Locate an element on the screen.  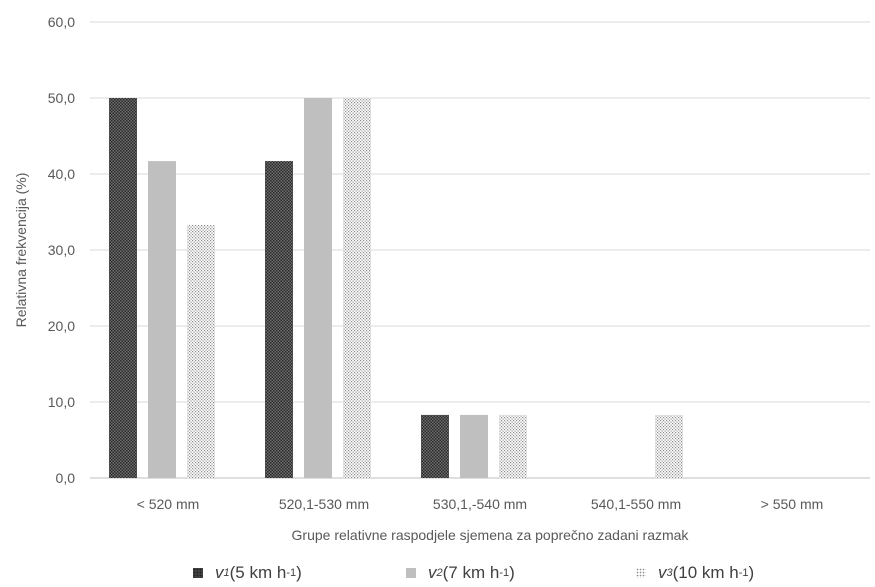
x-tick-label: 520,1-530 mm is located at coordinates (324, 504).